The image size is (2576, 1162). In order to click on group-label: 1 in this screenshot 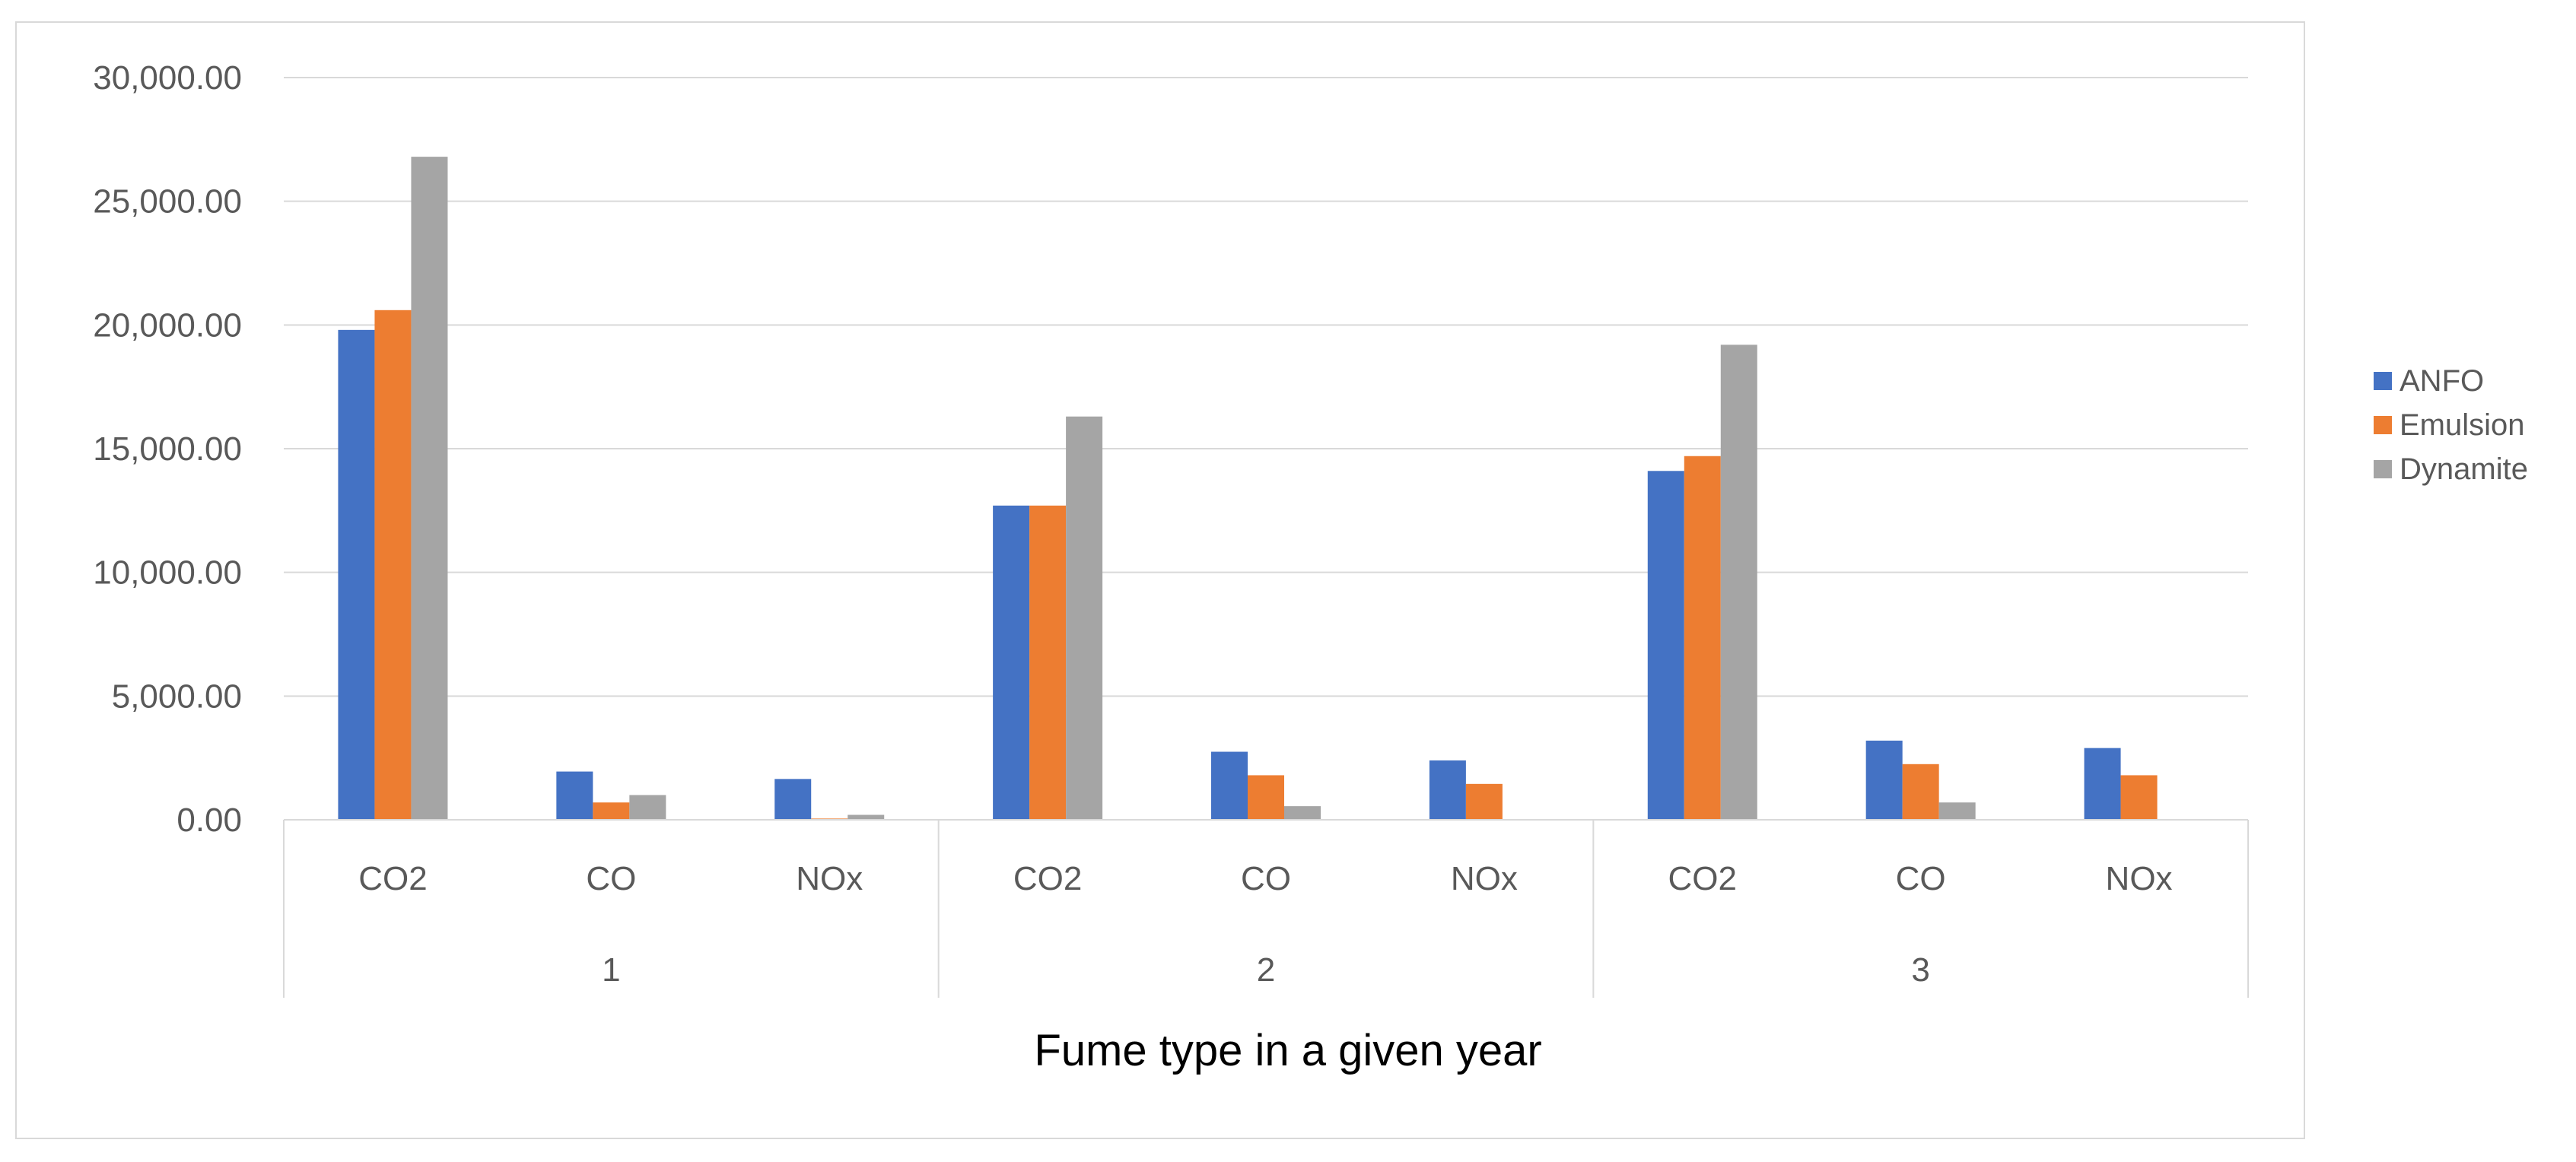, I will do `click(611, 970)`.